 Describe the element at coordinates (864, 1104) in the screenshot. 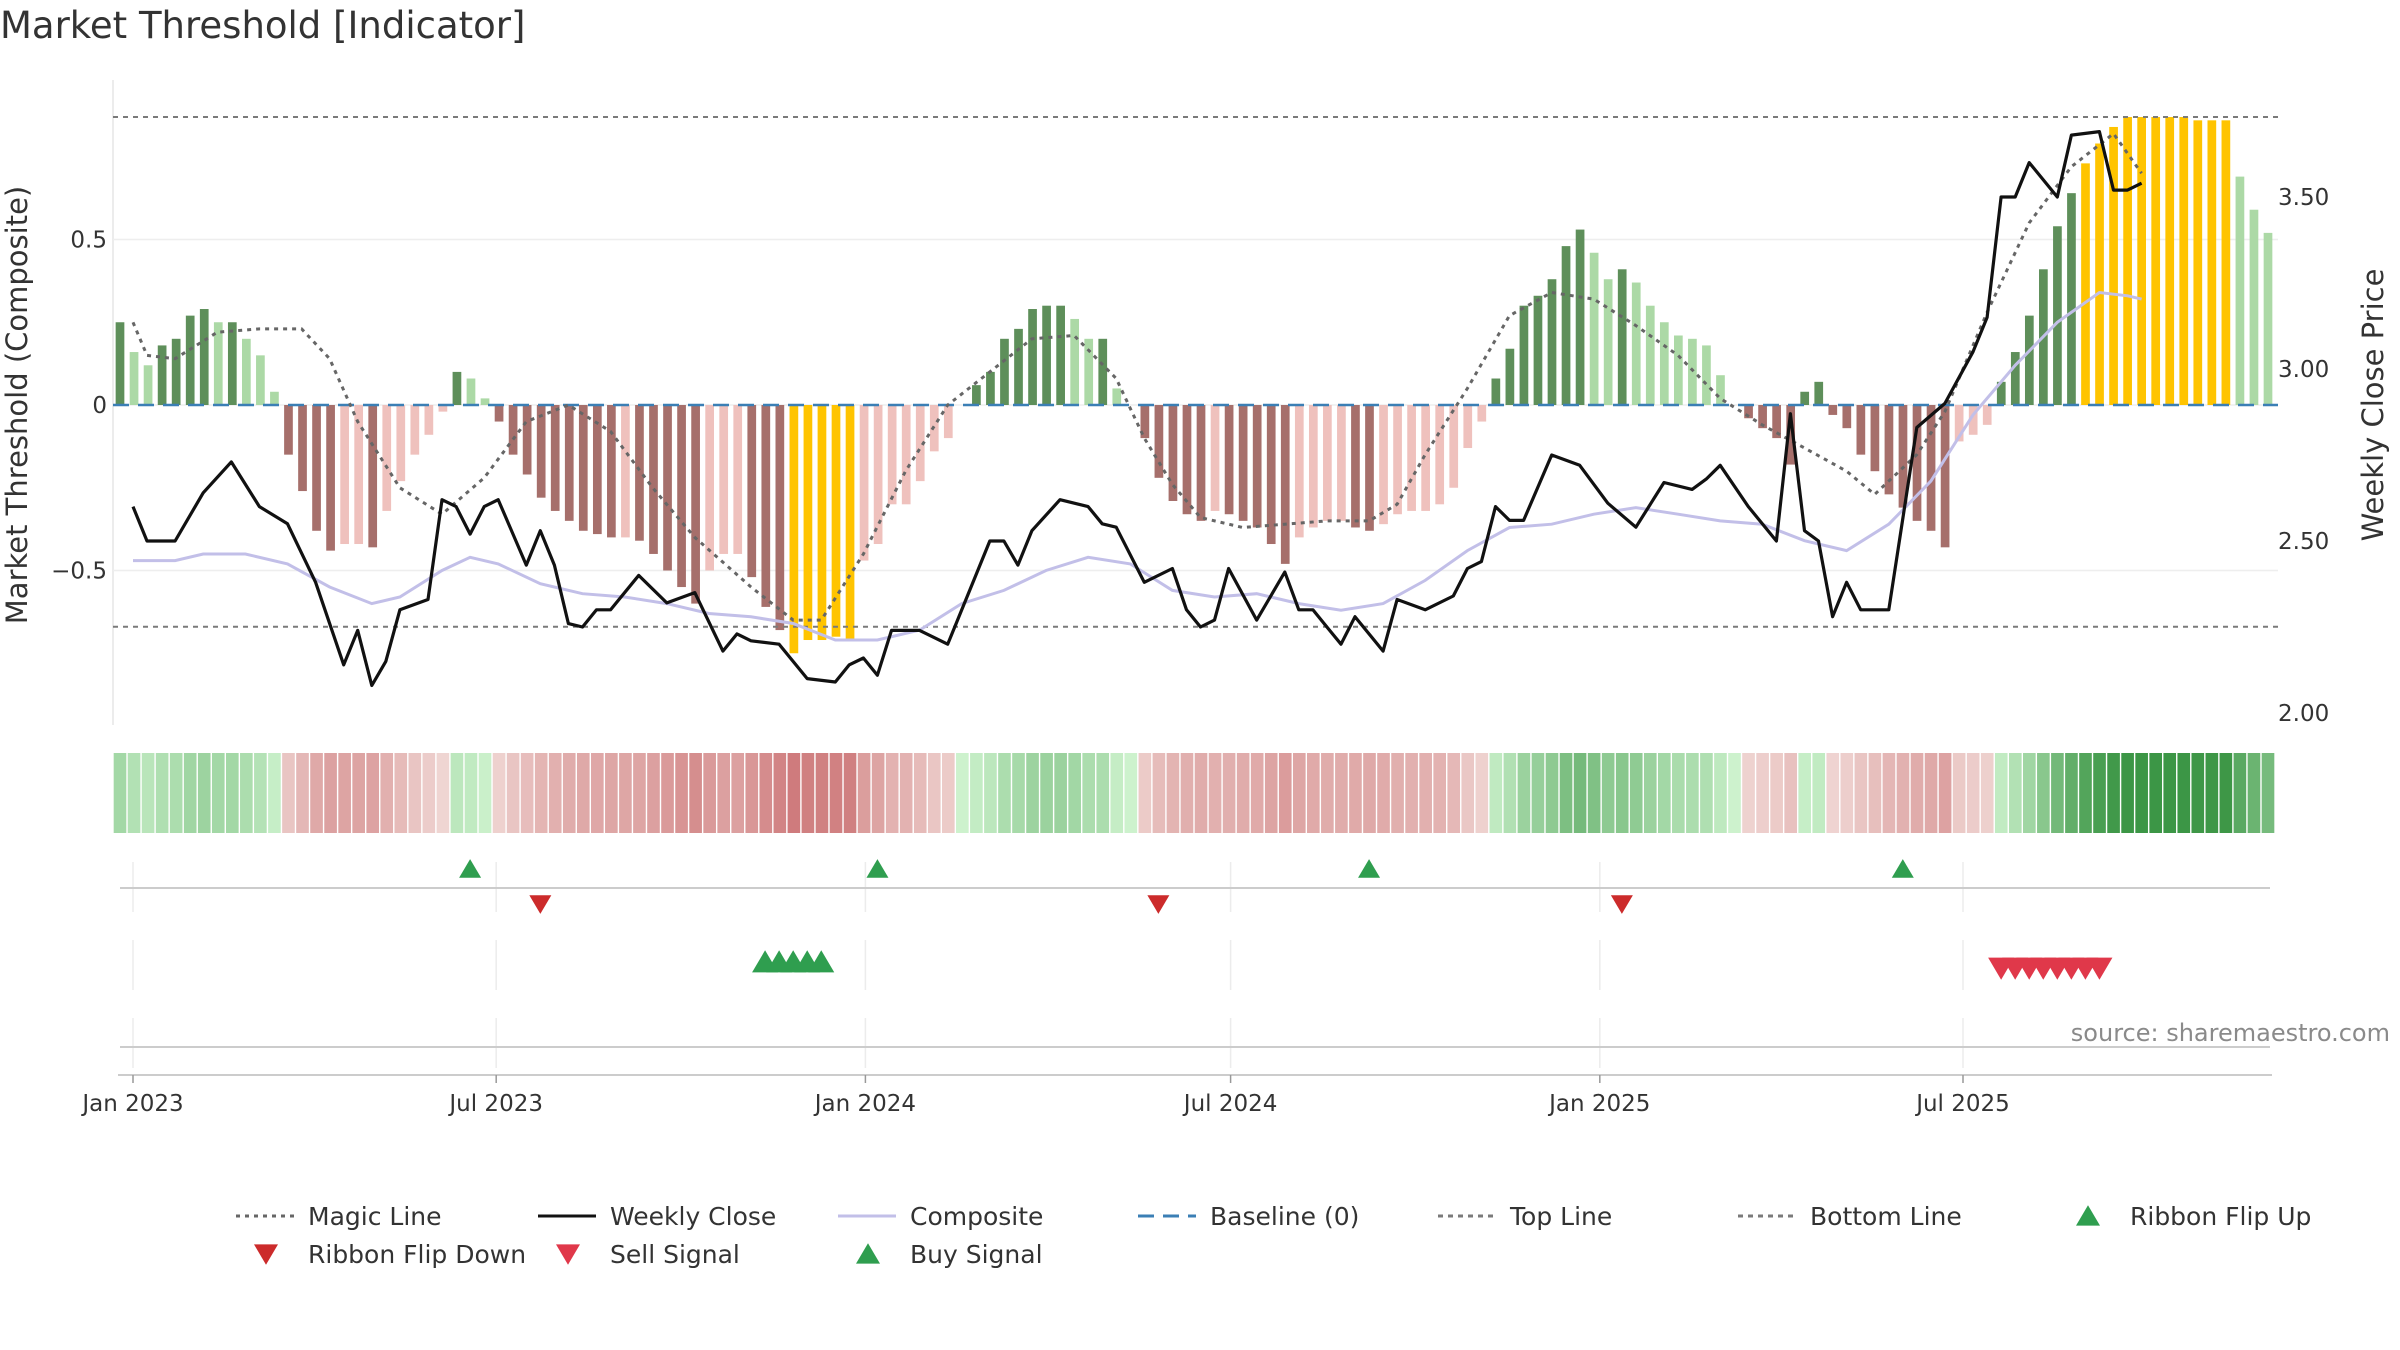

I see `x-tick-label: Jan 2024` at that location.